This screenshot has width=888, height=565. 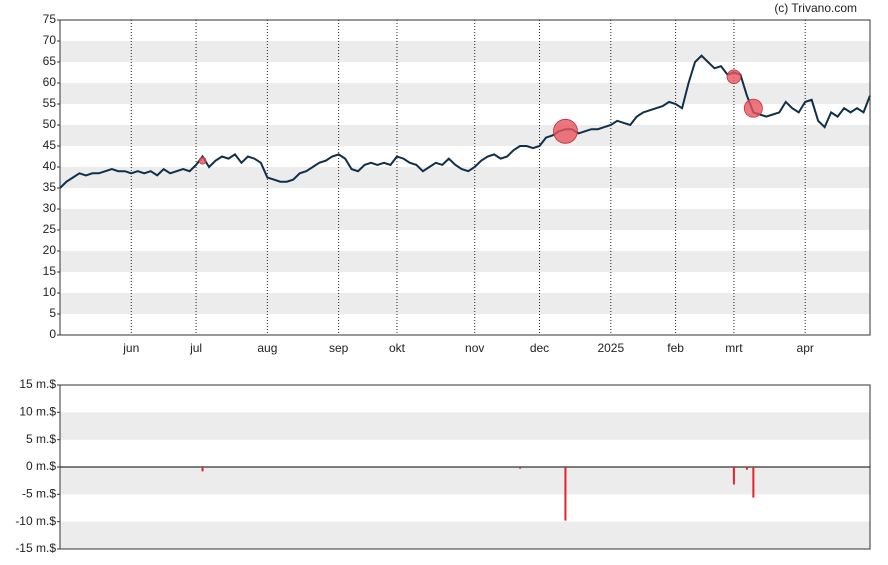 What do you see at coordinates (130, 348) in the screenshot?
I see `x-tick-label: jun` at bounding box center [130, 348].